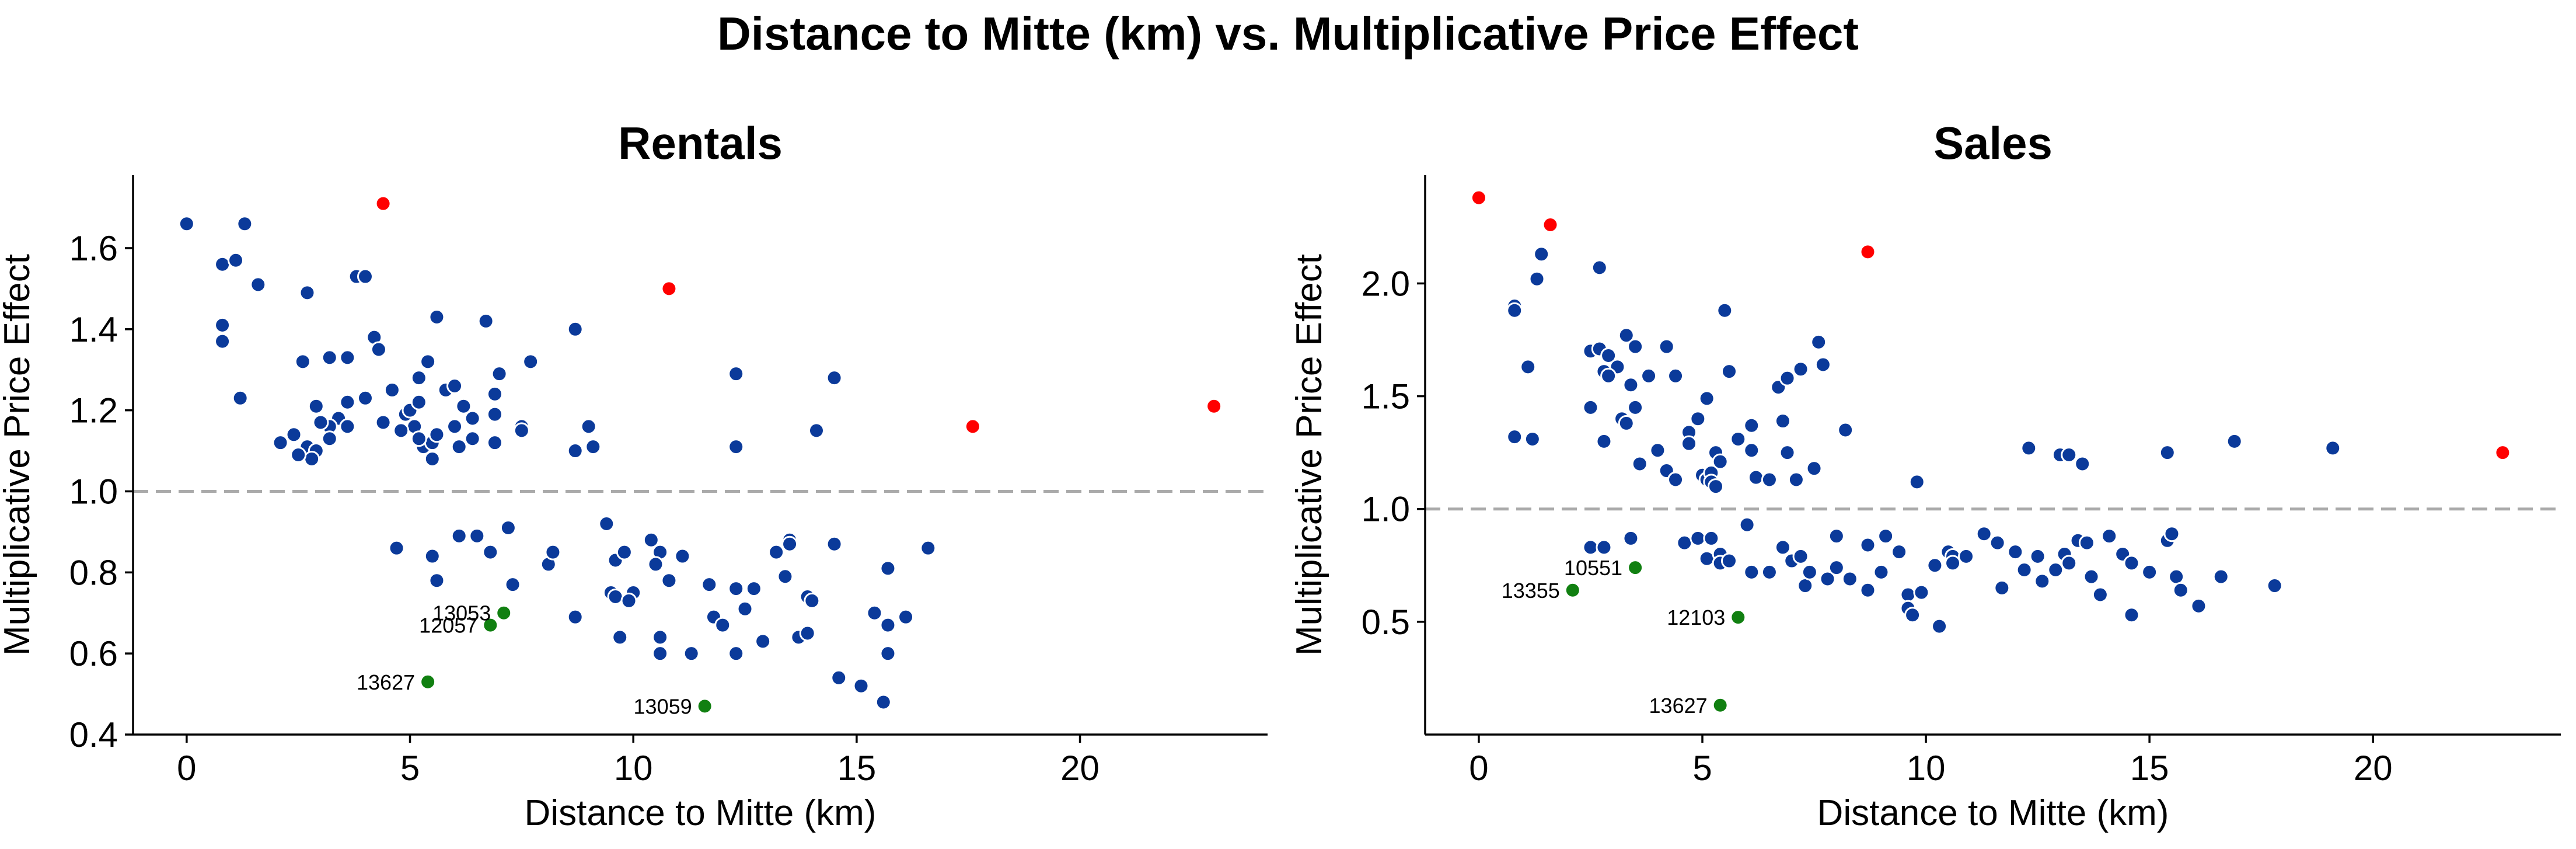 This screenshot has width=2576, height=849. Describe the element at coordinates (1386, 283) in the screenshot. I see `sales-y-tick-label: 2.0` at that location.